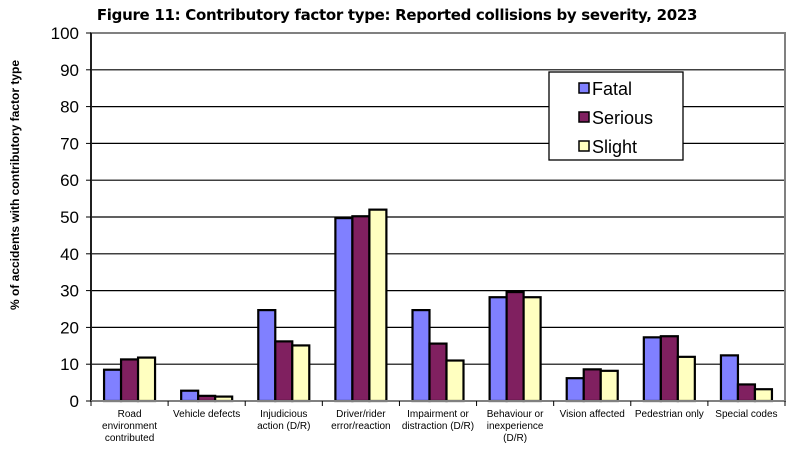  I want to click on y-tick-label: 50, so click(69, 217).